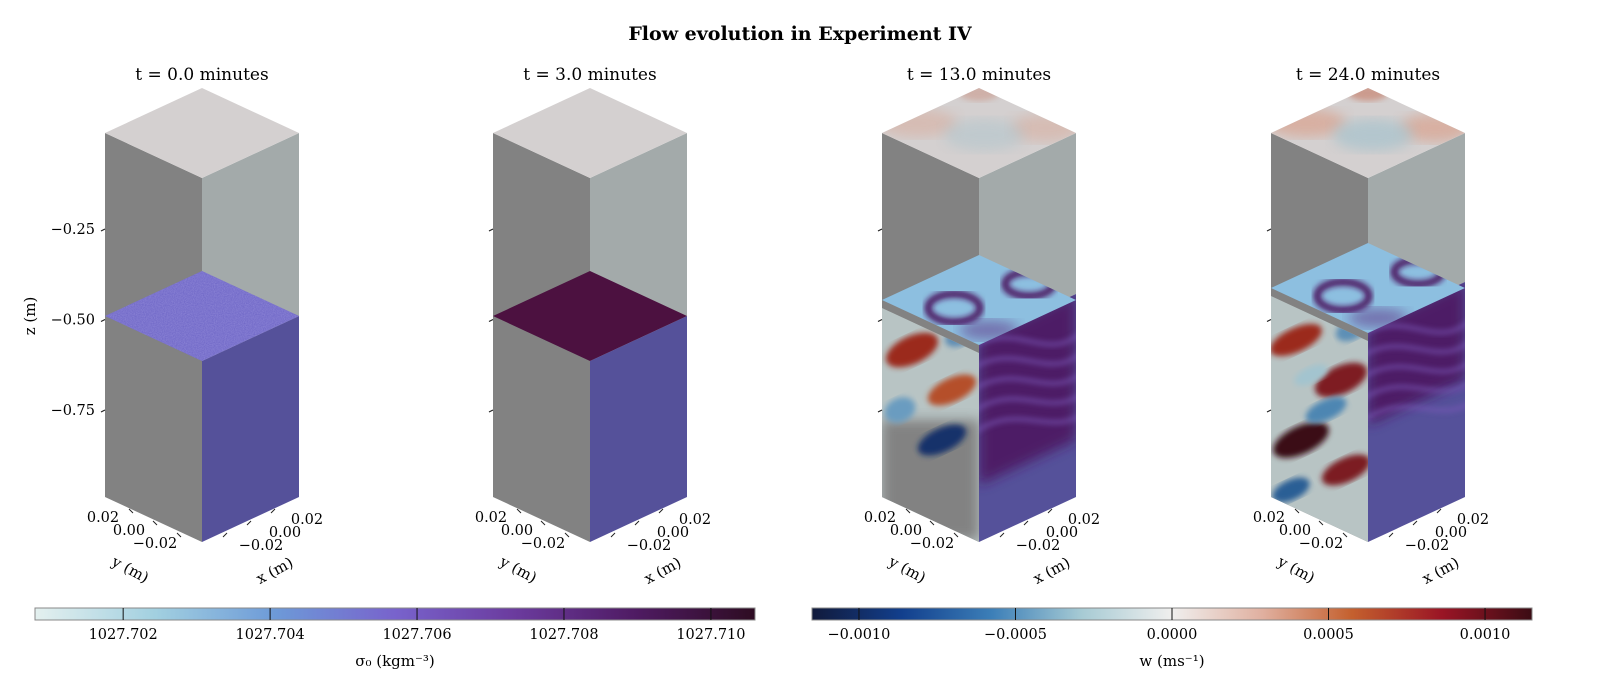 The width and height of the screenshot is (1600, 700). I want to click on colorbar-tick-label: 1027.704, so click(270, 635).